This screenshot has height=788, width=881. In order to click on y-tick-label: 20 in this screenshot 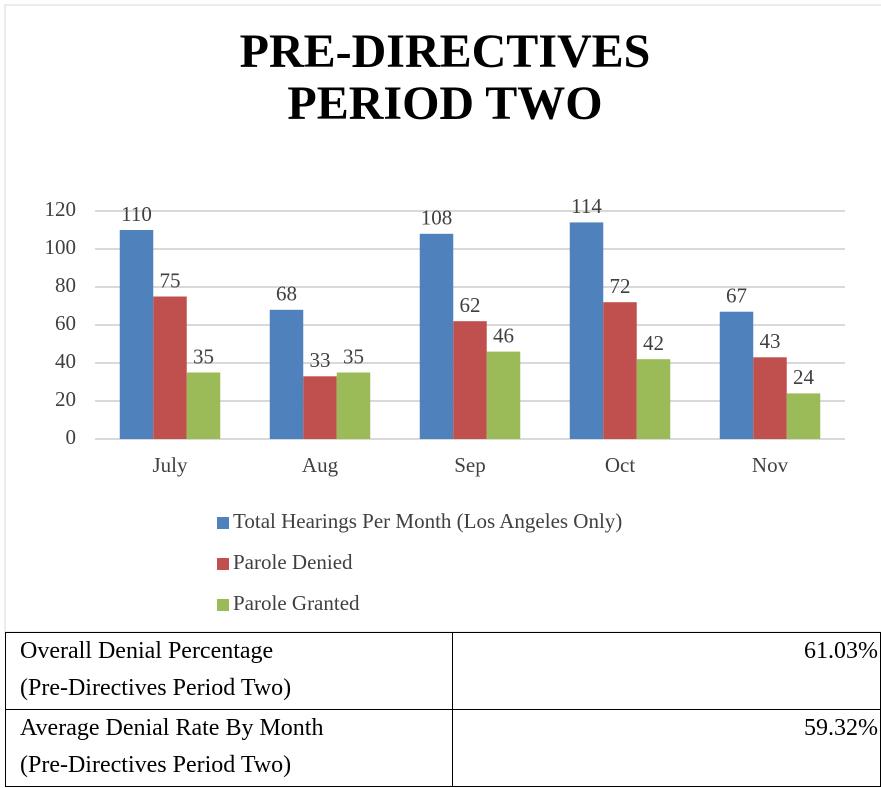, I will do `click(65, 399)`.